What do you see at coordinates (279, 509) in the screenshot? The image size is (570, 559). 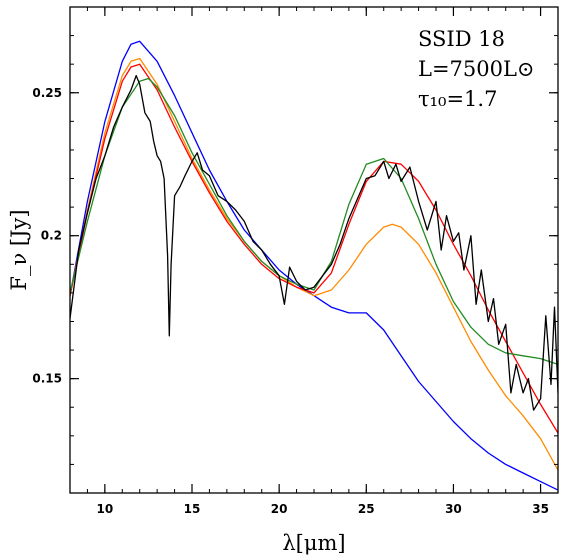 I see `x-tick-label: 20` at bounding box center [279, 509].